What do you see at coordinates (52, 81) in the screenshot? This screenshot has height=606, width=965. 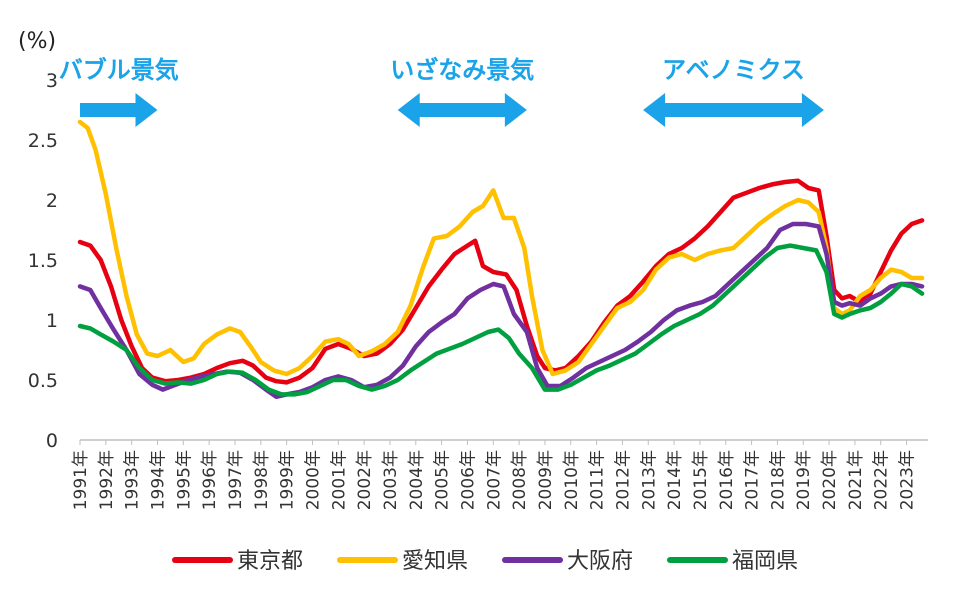 I see `y-tick-label: 3` at bounding box center [52, 81].